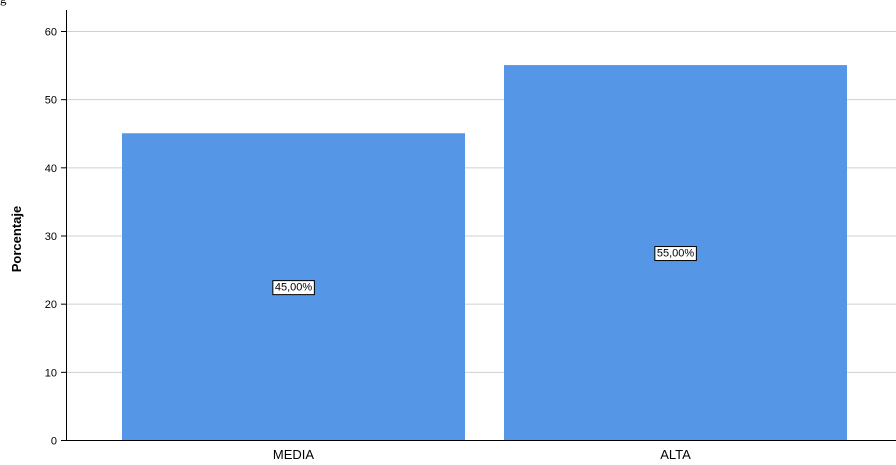  What do you see at coordinates (484, 271) in the screenshot?
I see `data-labels: 45,00% 55,00%` at bounding box center [484, 271].